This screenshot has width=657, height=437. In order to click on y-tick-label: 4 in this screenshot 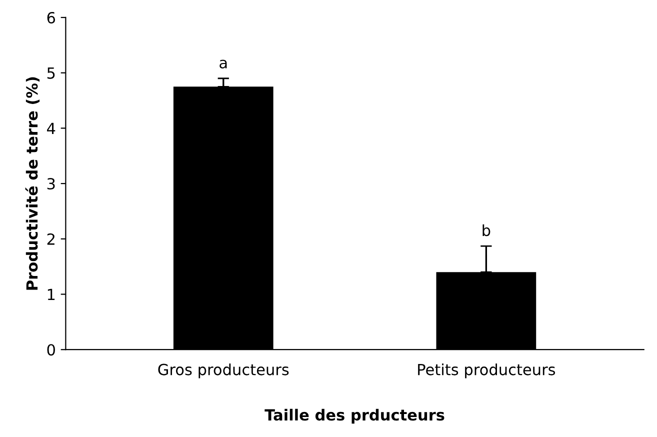, I will do `click(51, 128)`.